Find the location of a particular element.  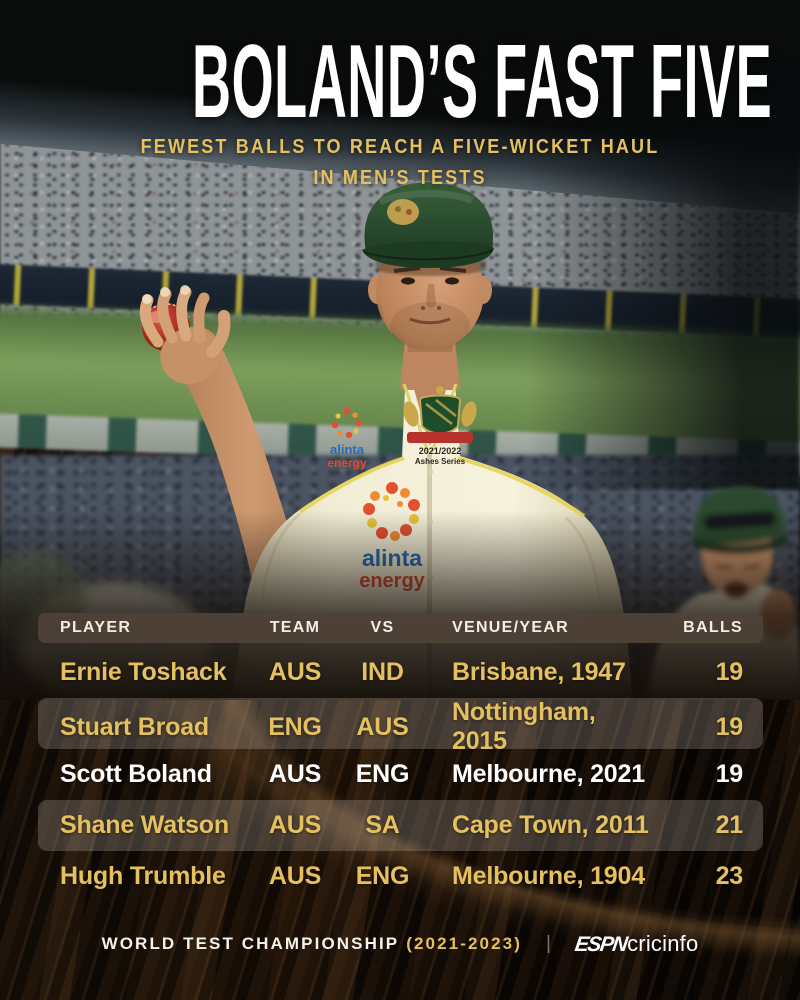

venue-year: Brisbane, 1947 is located at coordinates (539, 672).